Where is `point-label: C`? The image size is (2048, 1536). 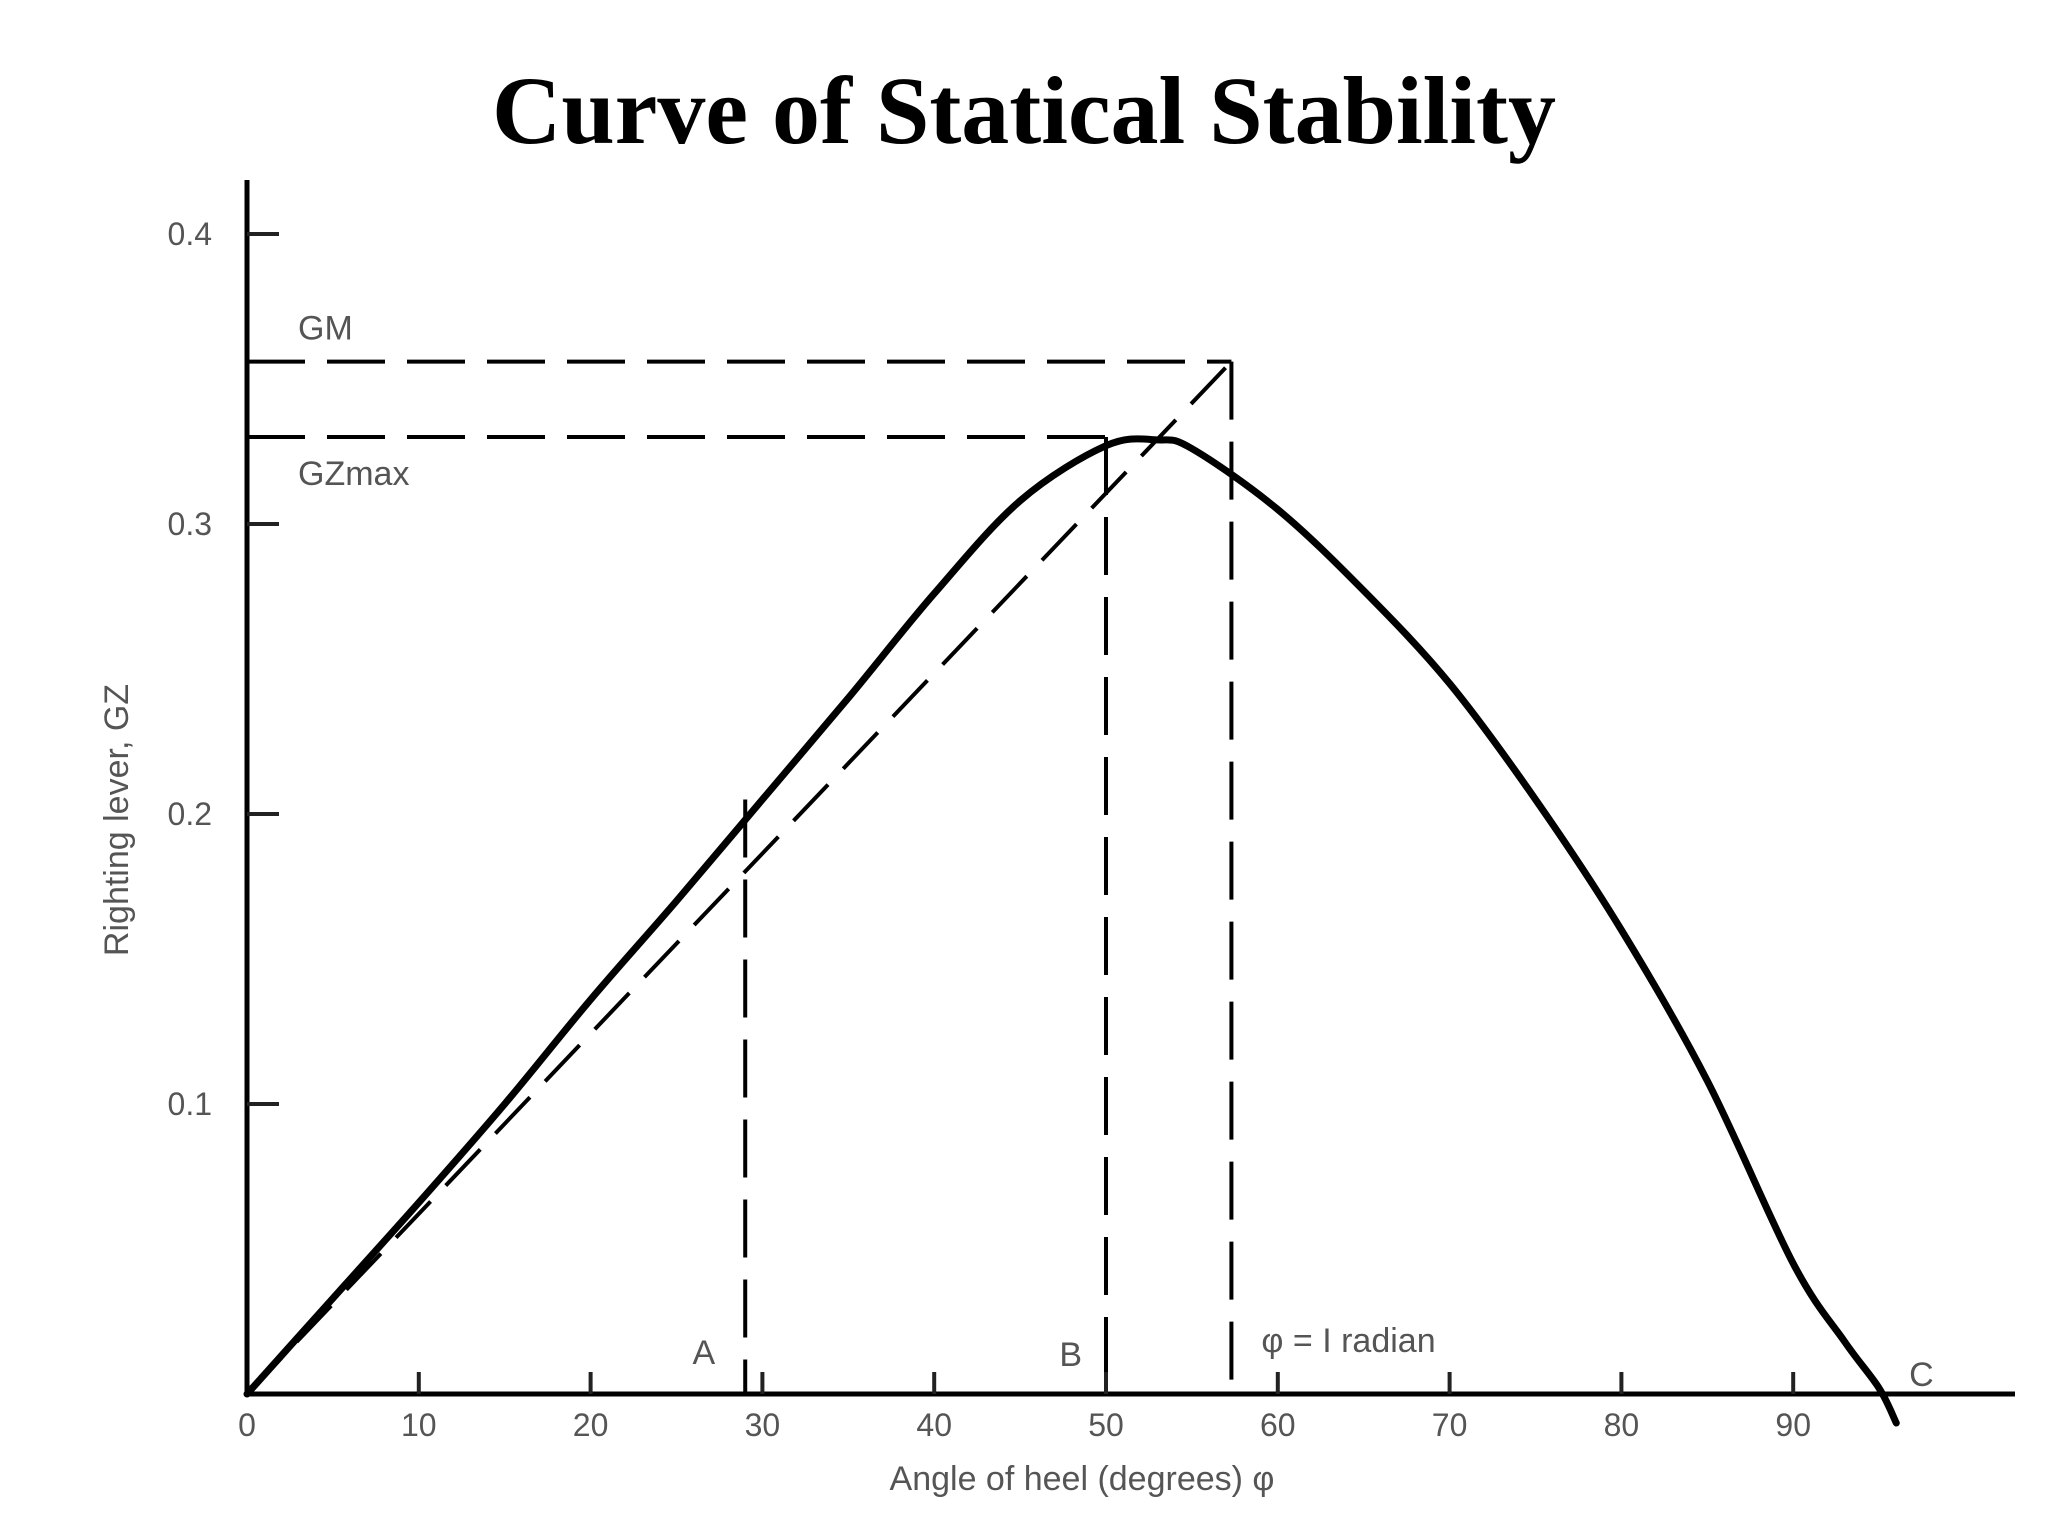
point-label: C is located at coordinates (1921, 1375).